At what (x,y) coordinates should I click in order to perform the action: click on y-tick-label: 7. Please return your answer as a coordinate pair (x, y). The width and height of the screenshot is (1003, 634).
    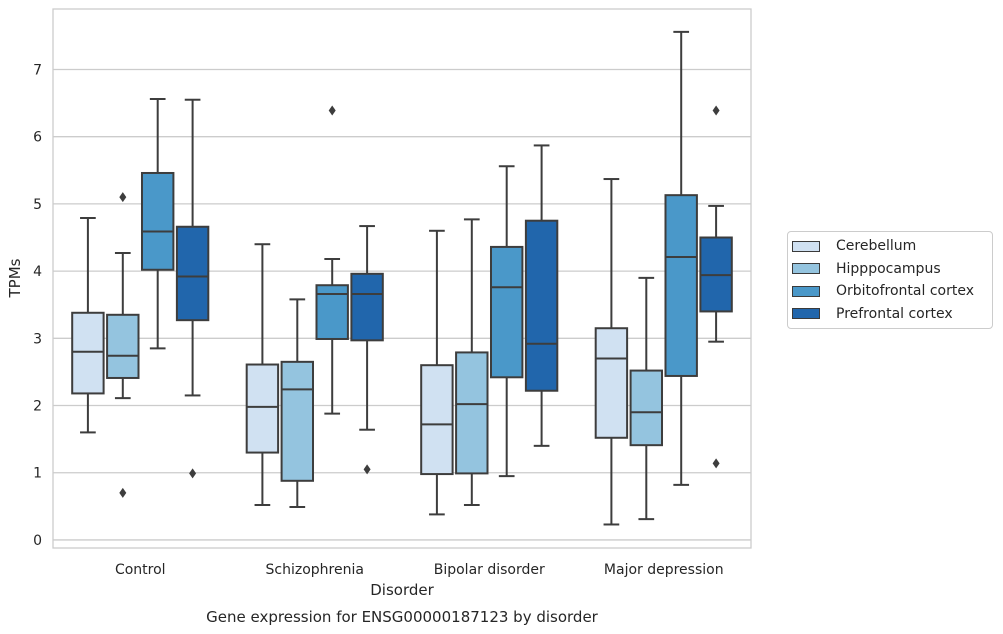
    Looking at the image, I should click on (37, 70).